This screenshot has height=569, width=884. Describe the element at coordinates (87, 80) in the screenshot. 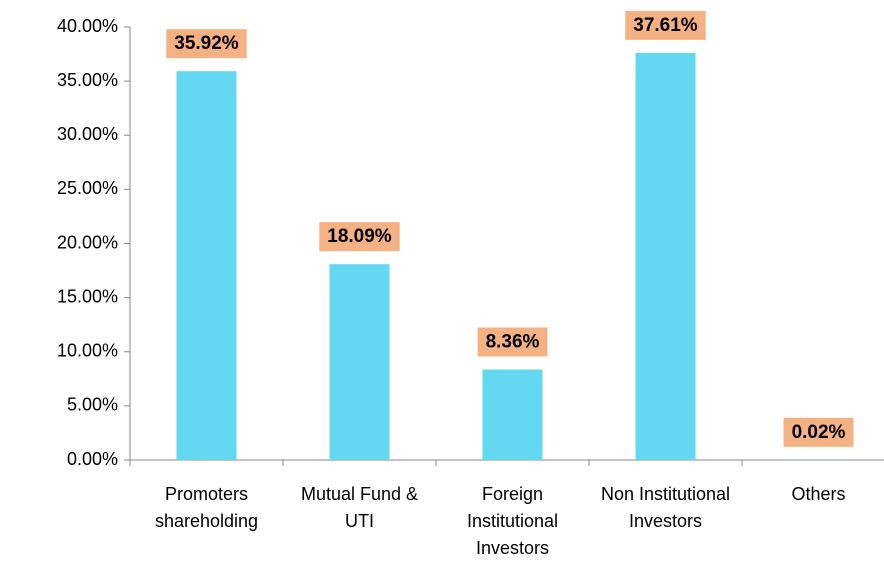

I see `y-tick-label: 35.00%` at that location.